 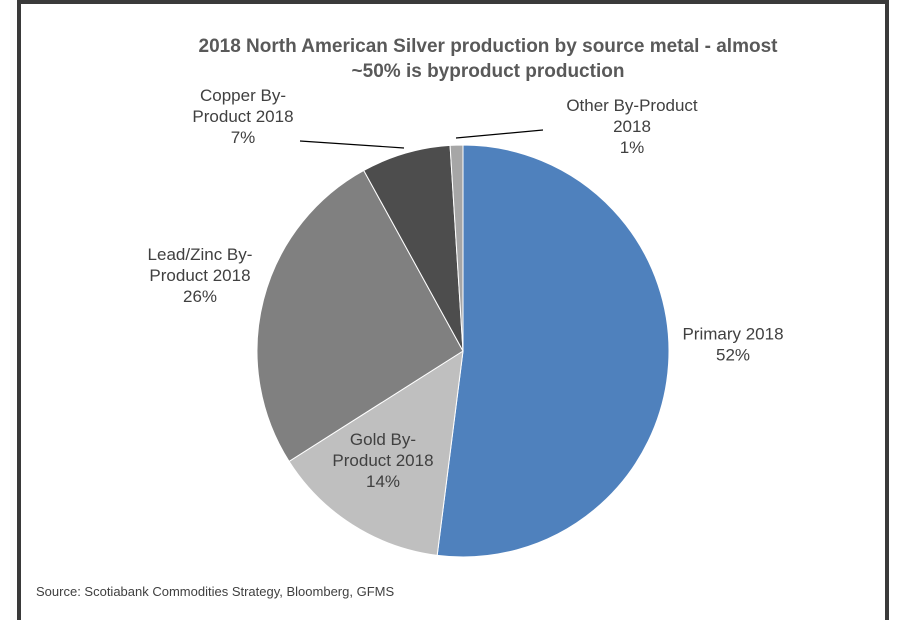 What do you see at coordinates (732, 345) in the screenshot?
I see `slice-label-primary: Primary 2018 52%` at bounding box center [732, 345].